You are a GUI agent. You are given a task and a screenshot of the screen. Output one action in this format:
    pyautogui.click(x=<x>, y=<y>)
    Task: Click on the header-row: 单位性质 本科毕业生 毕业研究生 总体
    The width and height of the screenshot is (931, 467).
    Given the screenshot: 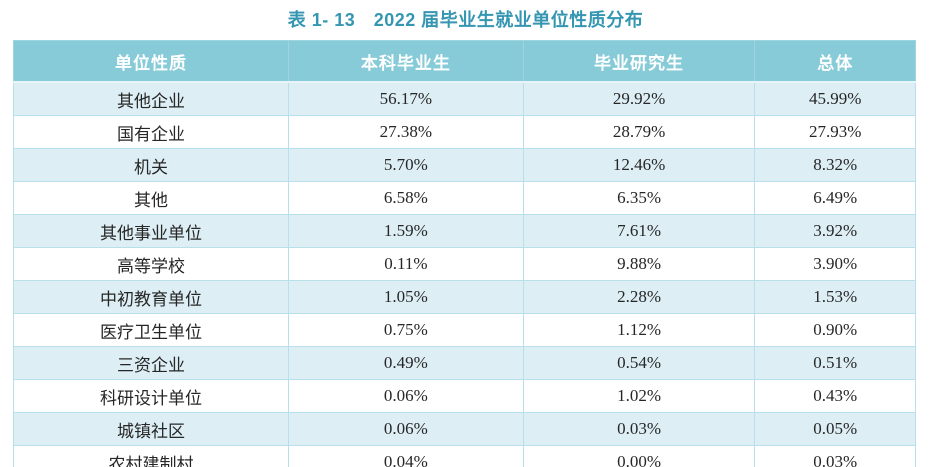 What is the action you would take?
    pyautogui.click(x=464, y=61)
    